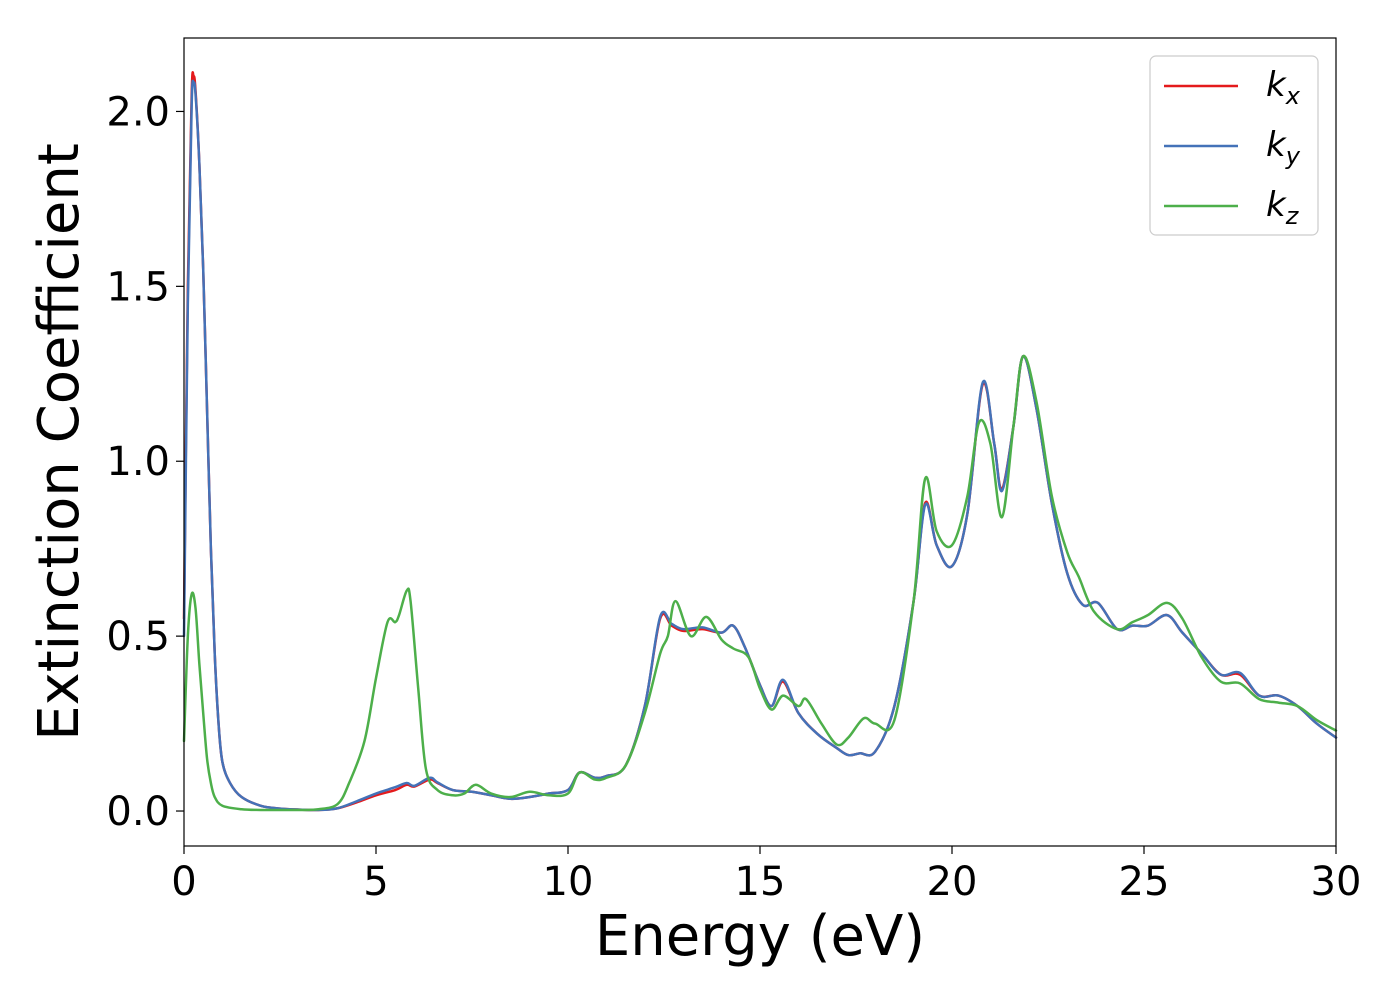 The image size is (1400, 1000). Describe the element at coordinates (375, 882) in the screenshot. I see `x-tick-label: 5` at that location.